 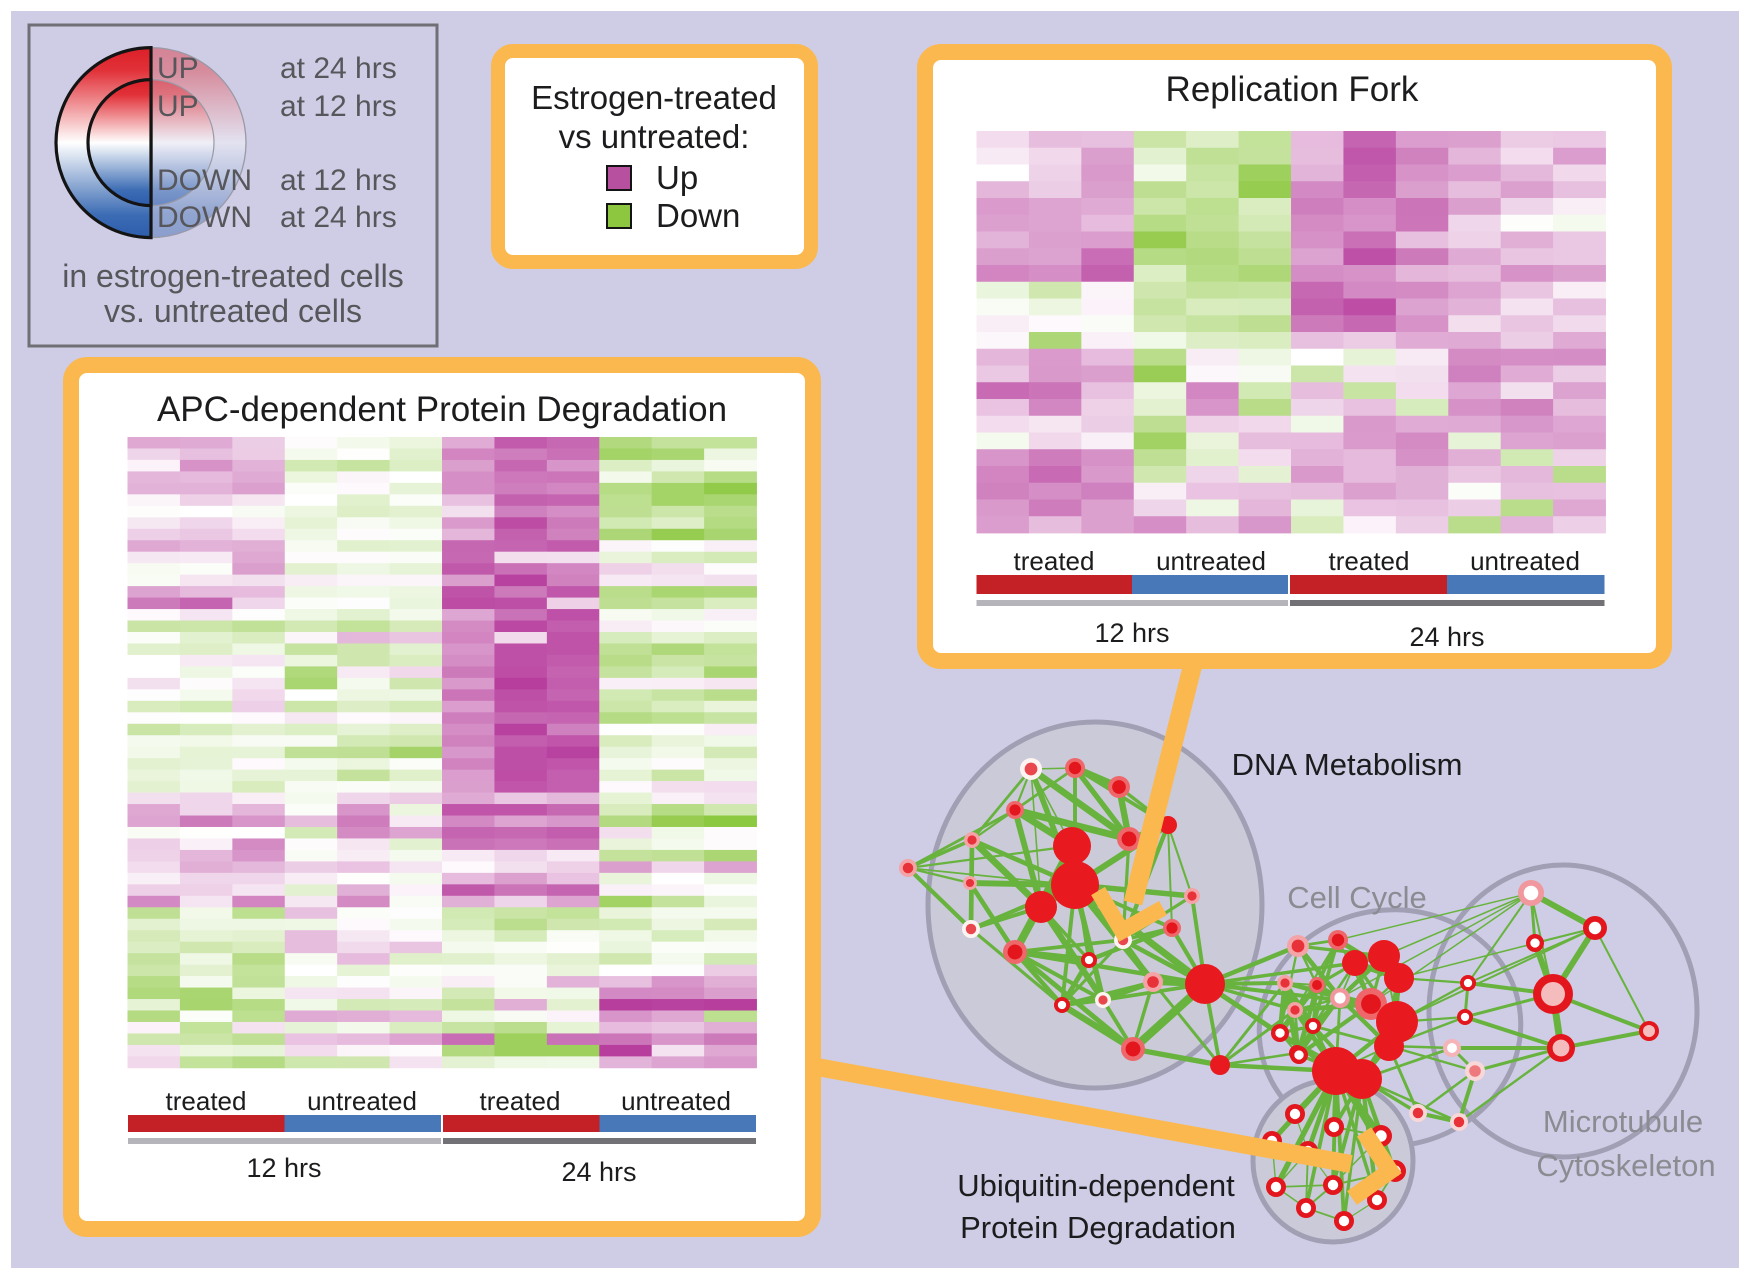 What do you see at coordinates (338, 217) in the screenshot?
I see `legend-time-label: at 24 hrs` at bounding box center [338, 217].